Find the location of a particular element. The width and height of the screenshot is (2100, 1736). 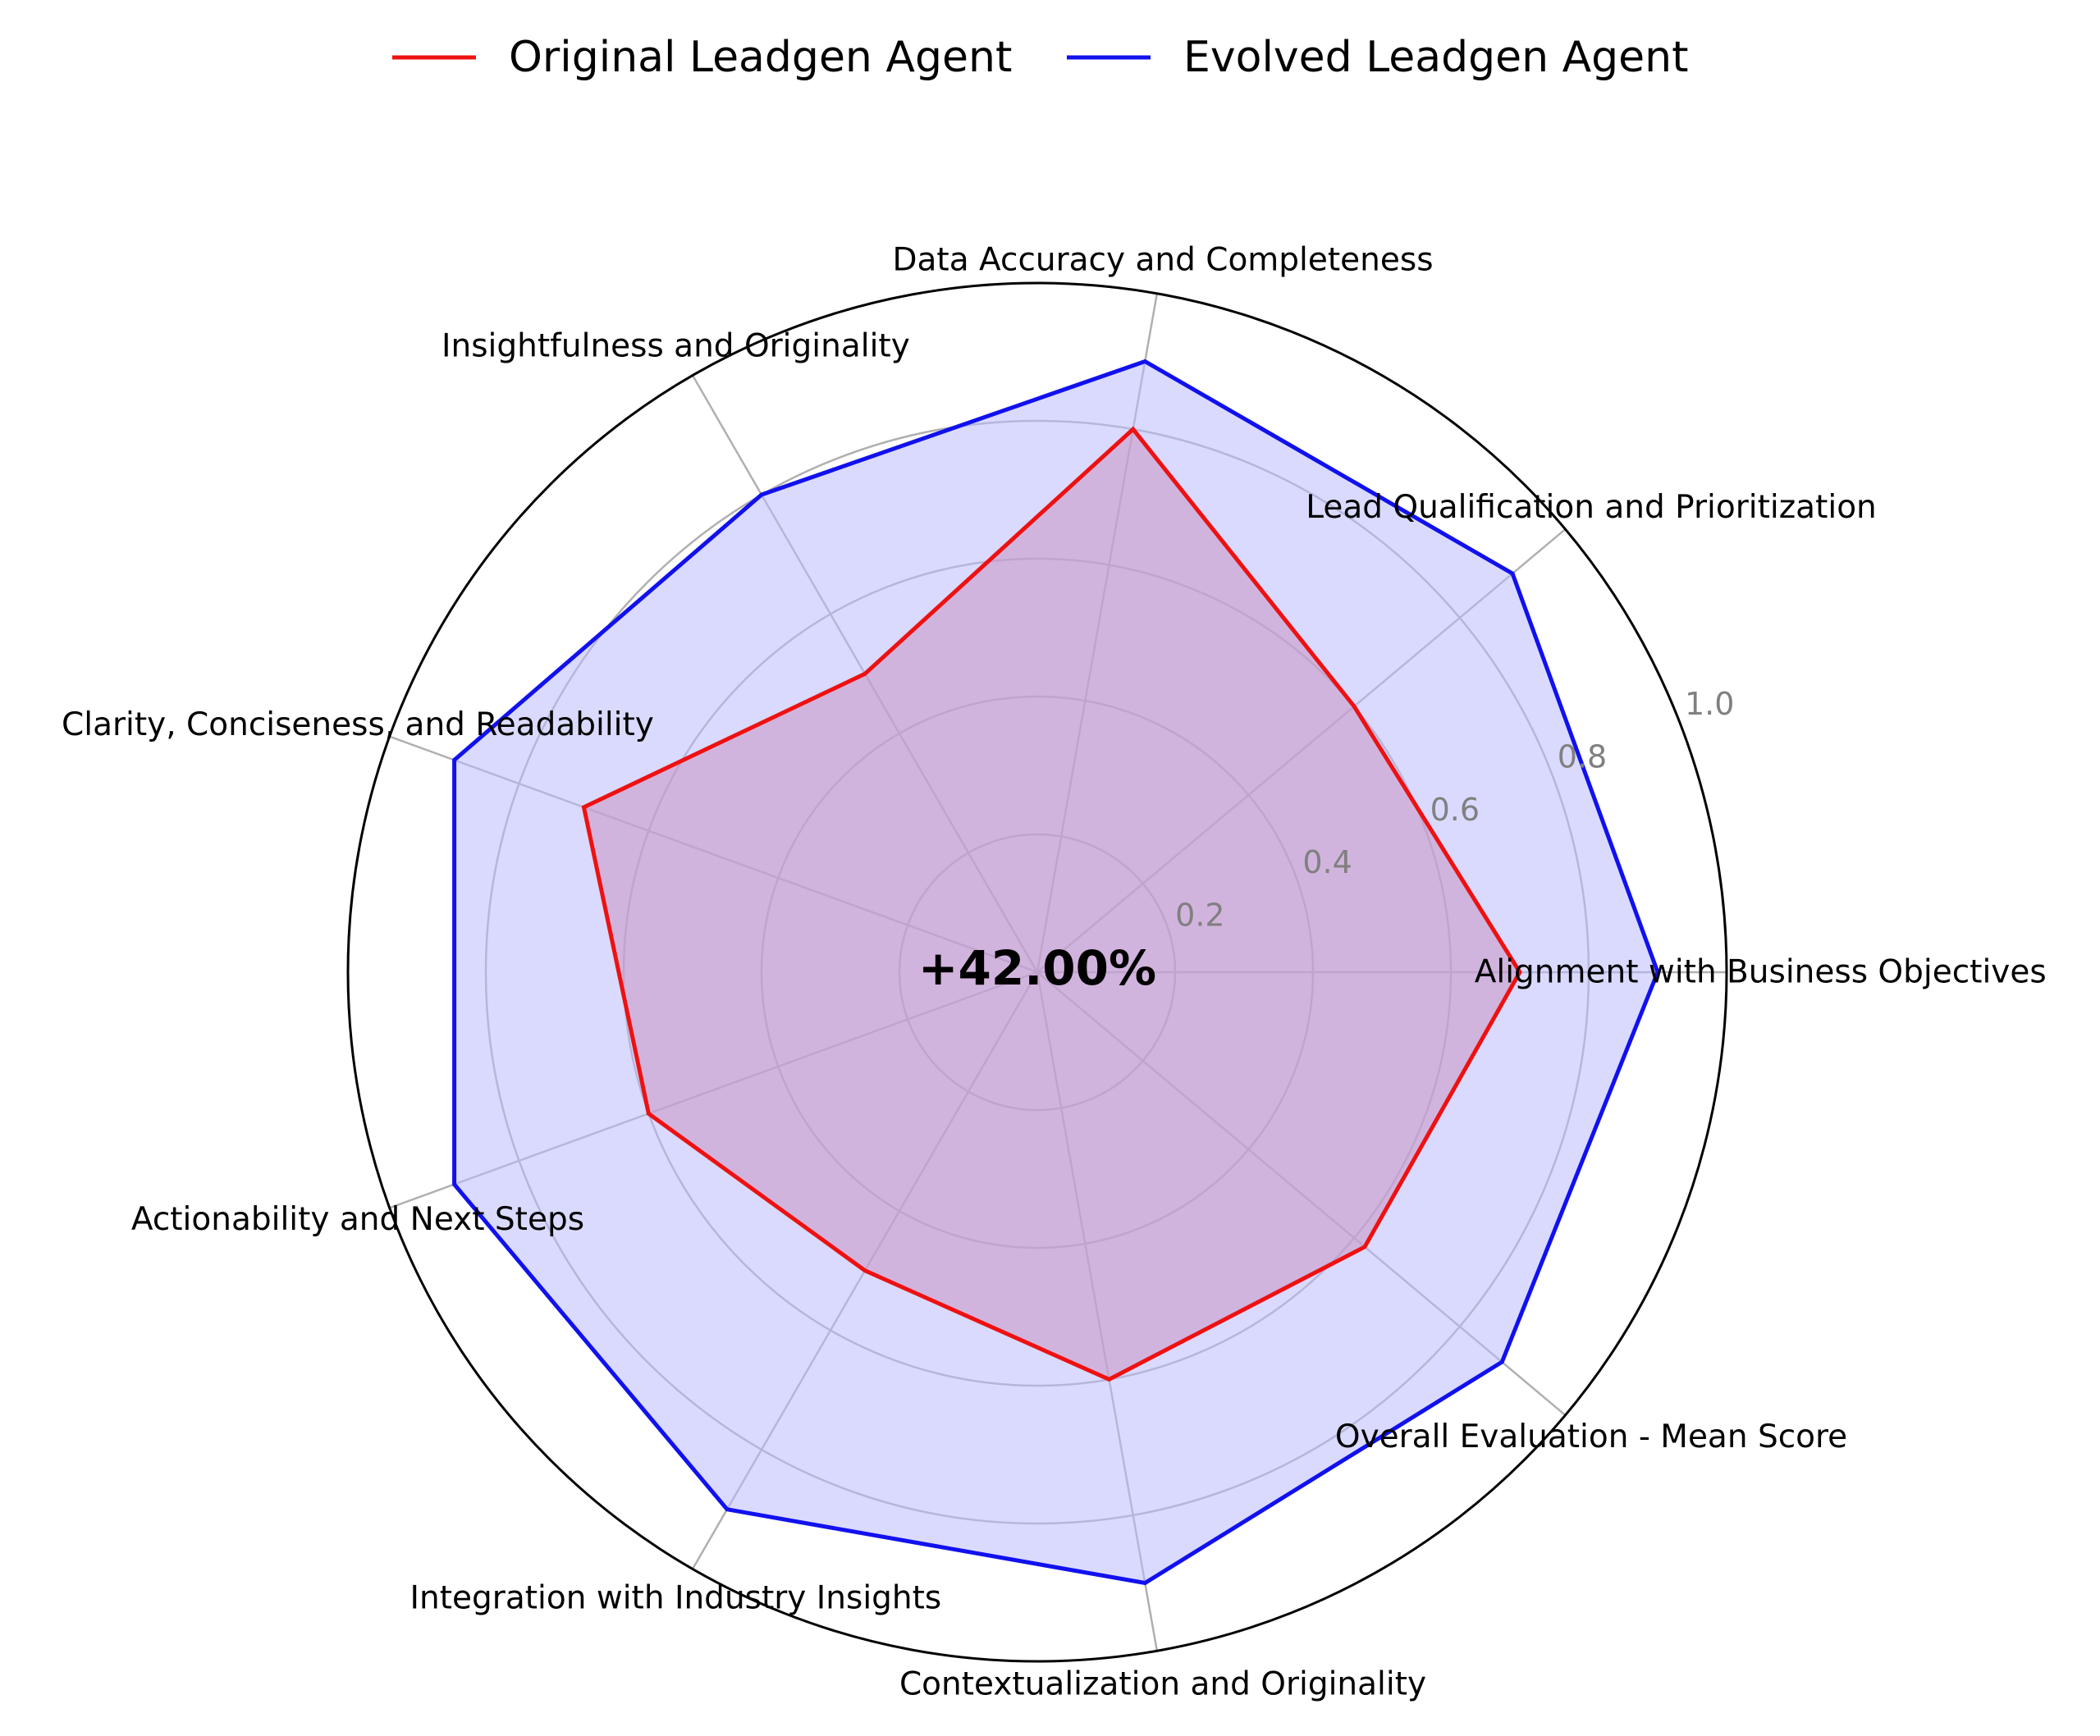

category-label: Integration with Industry Insights is located at coordinates (676, 1598).